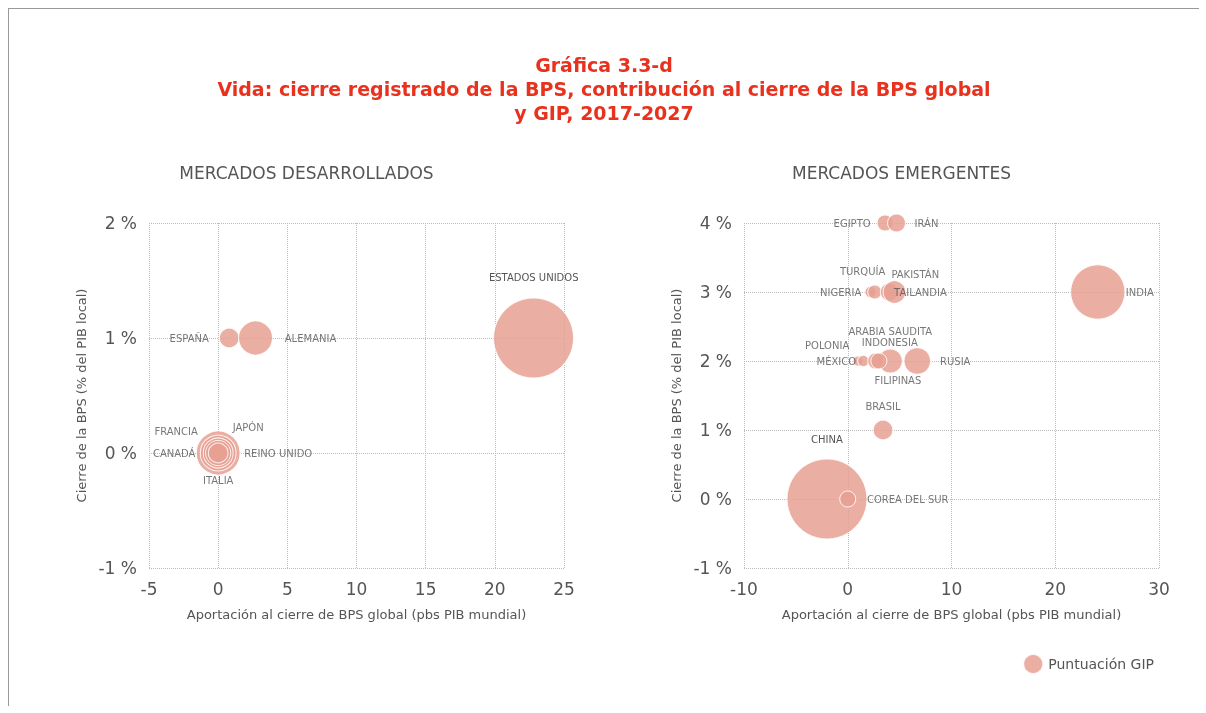 Image resolution: width=1206 pixels, height=713 pixels. Describe the element at coordinates (189, 337) in the screenshot. I see `annotation: ESPAÑA` at that location.